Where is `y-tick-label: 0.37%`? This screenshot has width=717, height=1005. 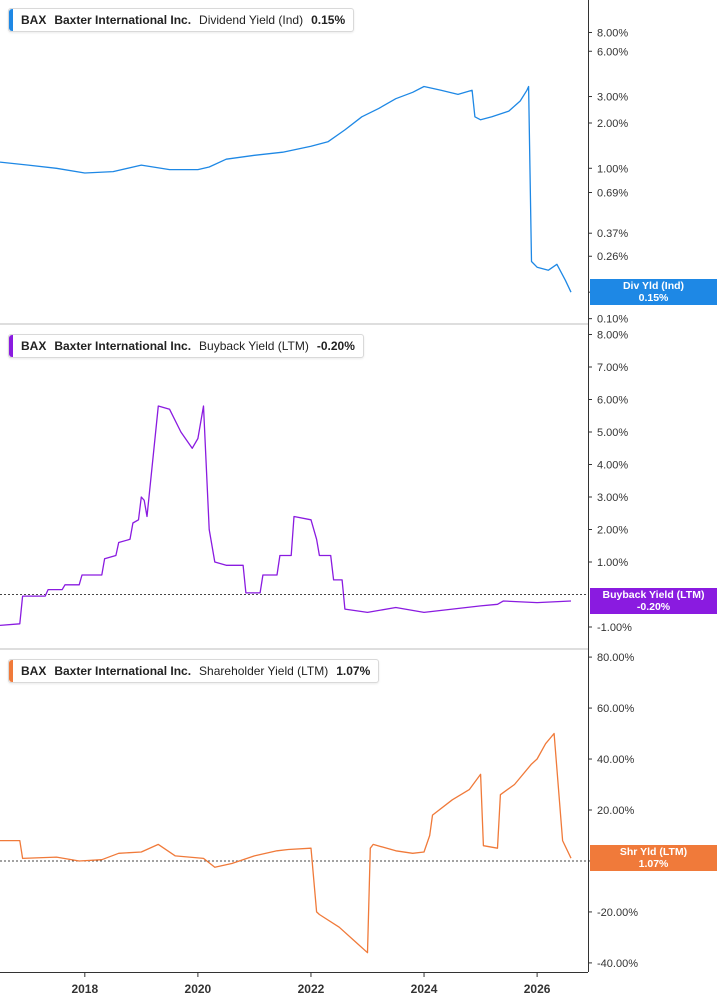
y-tick-label: 0.37% is located at coordinates (612, 234).